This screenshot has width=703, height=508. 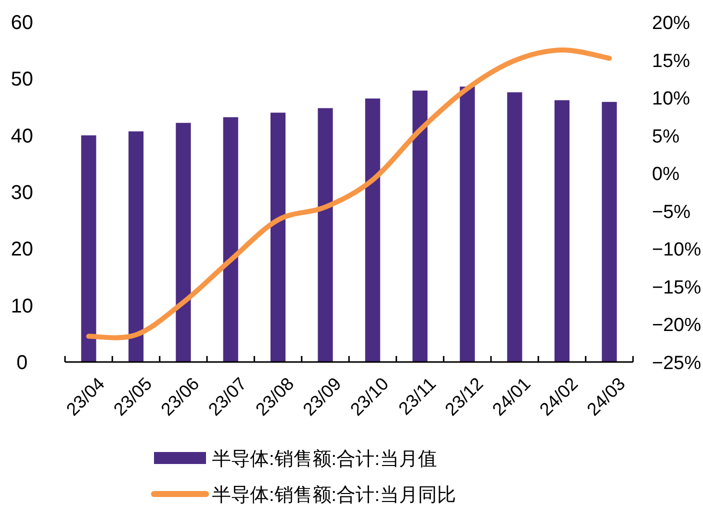 What do you see at coordinates (334, 495) in the screenshot?
I see `legend-label: 半导体:销售额:合计:当月同比` at bounding box center [334, 495].